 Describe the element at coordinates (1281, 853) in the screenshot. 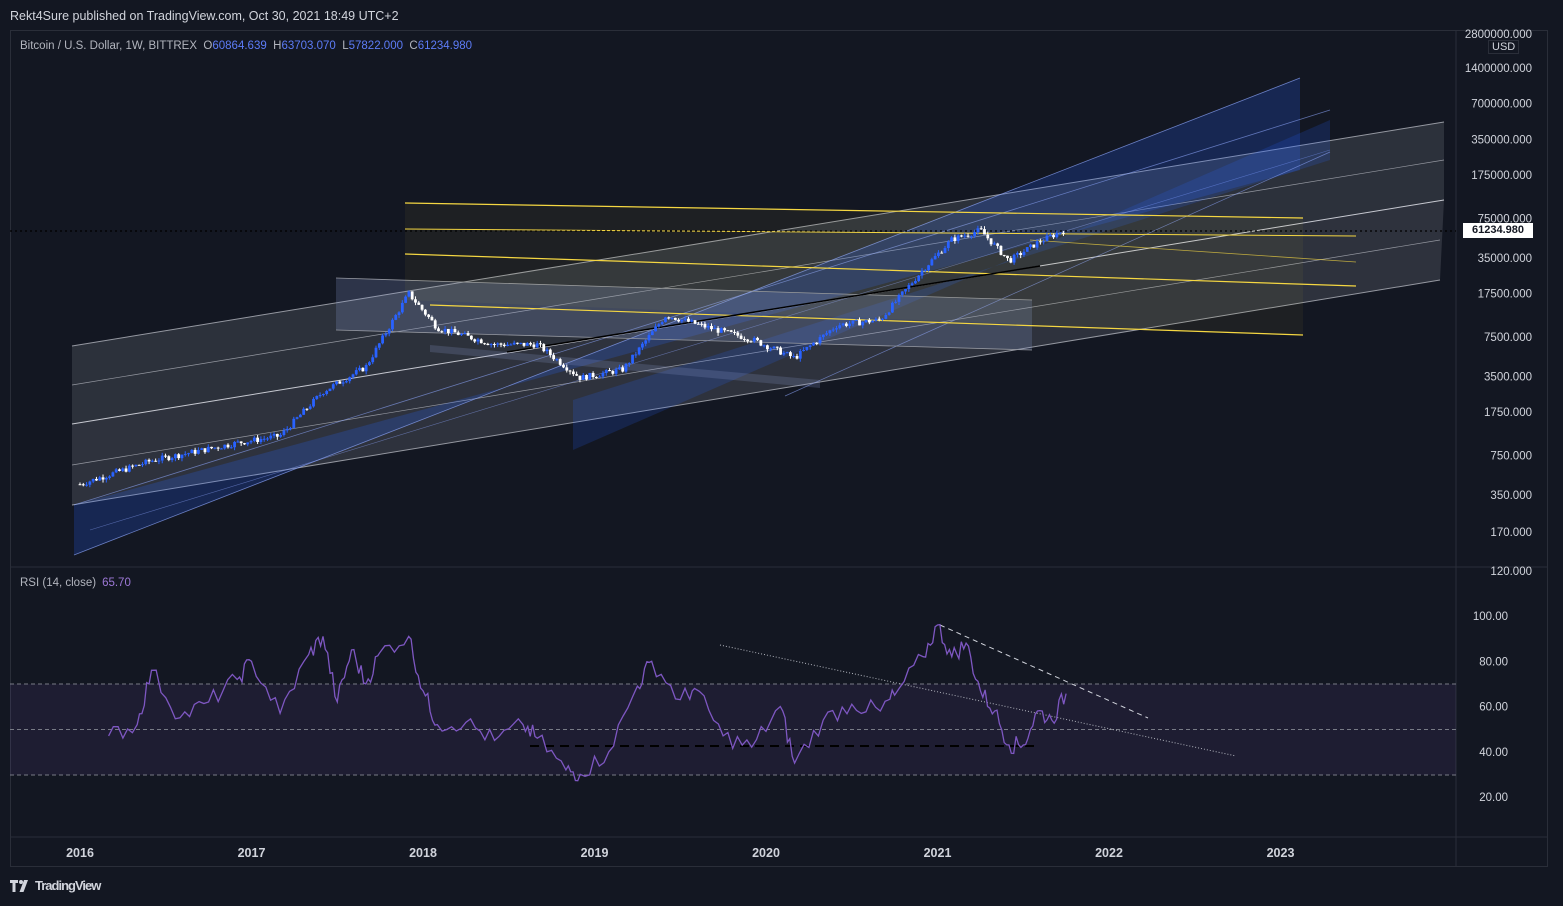

I see `time-axis-label: 2023` at that location.